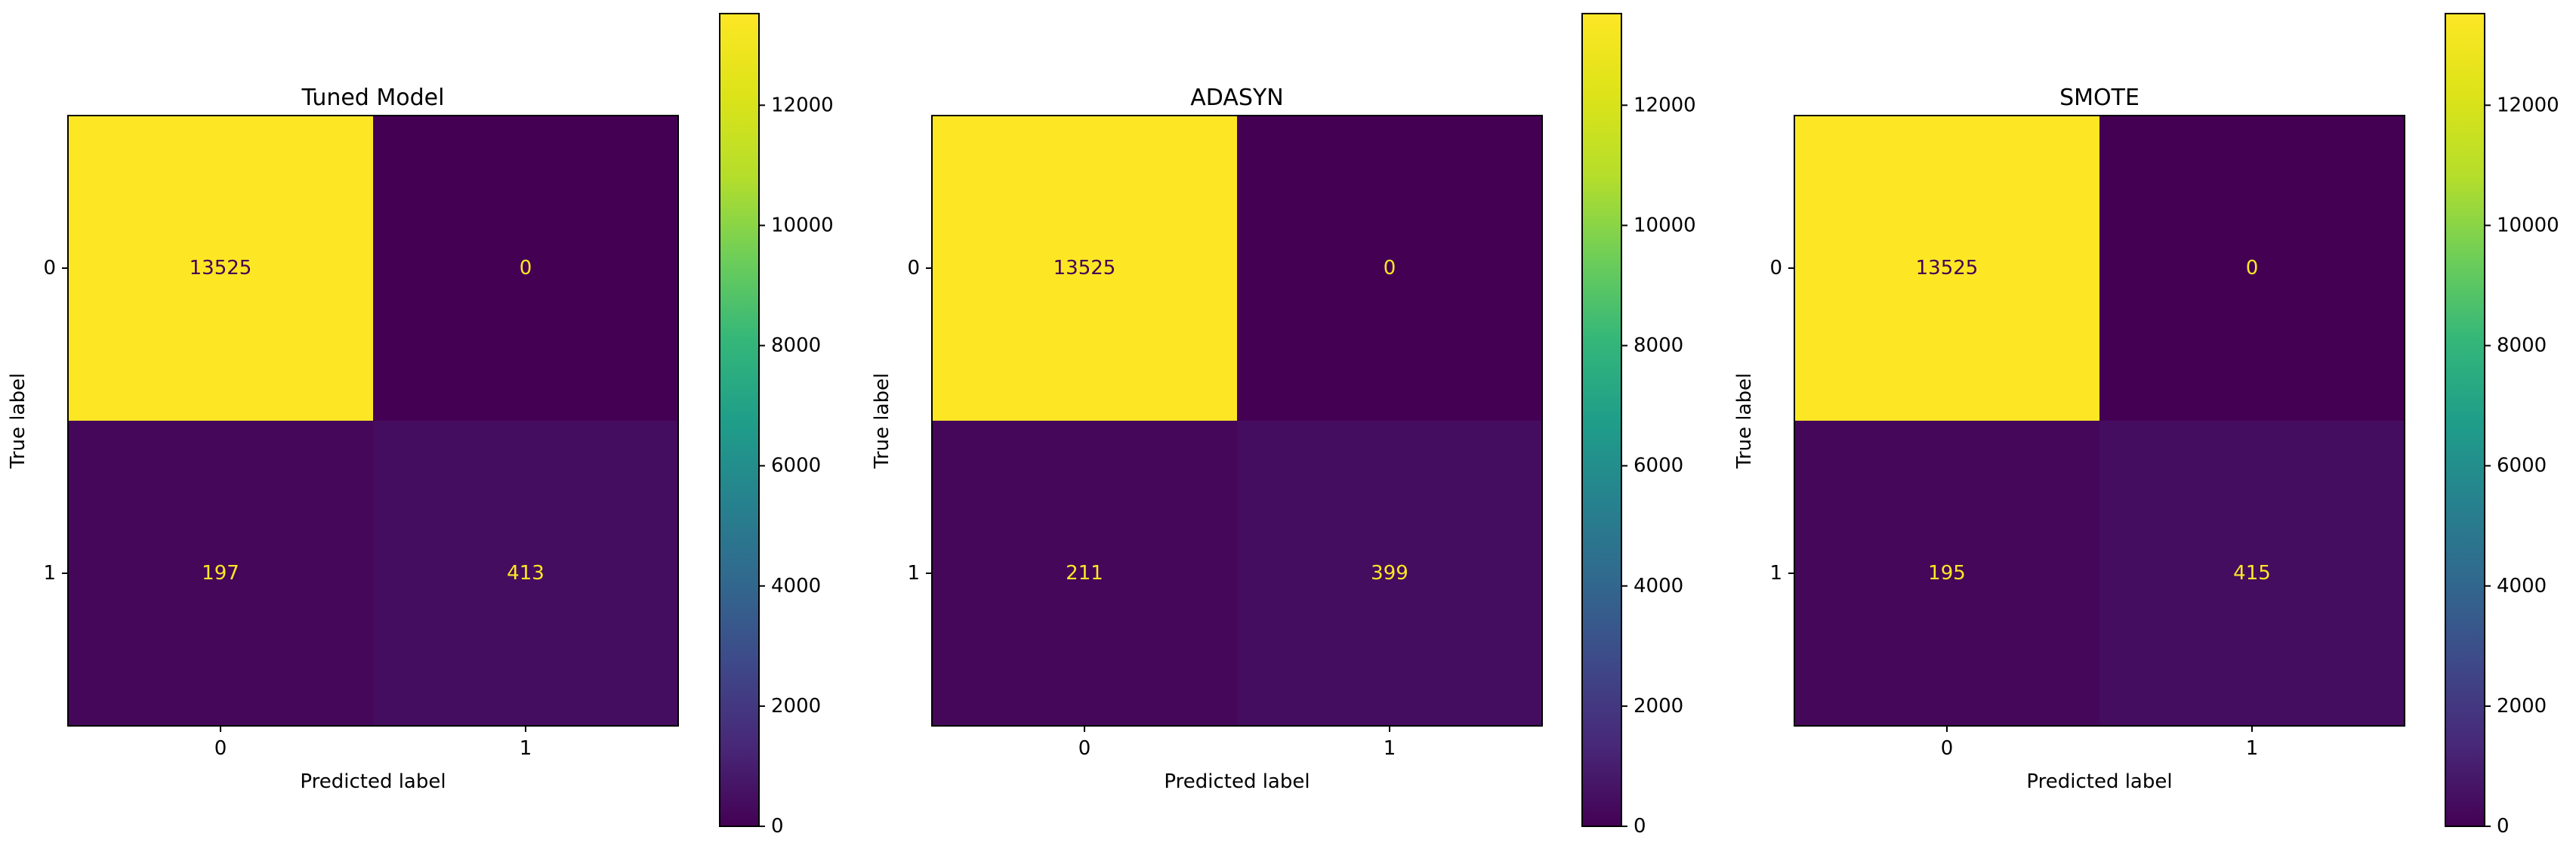  Describe the element at coordinates (1775, 573) in the screenshot. I see `panel-3-y-tick-label: 1` at that location.